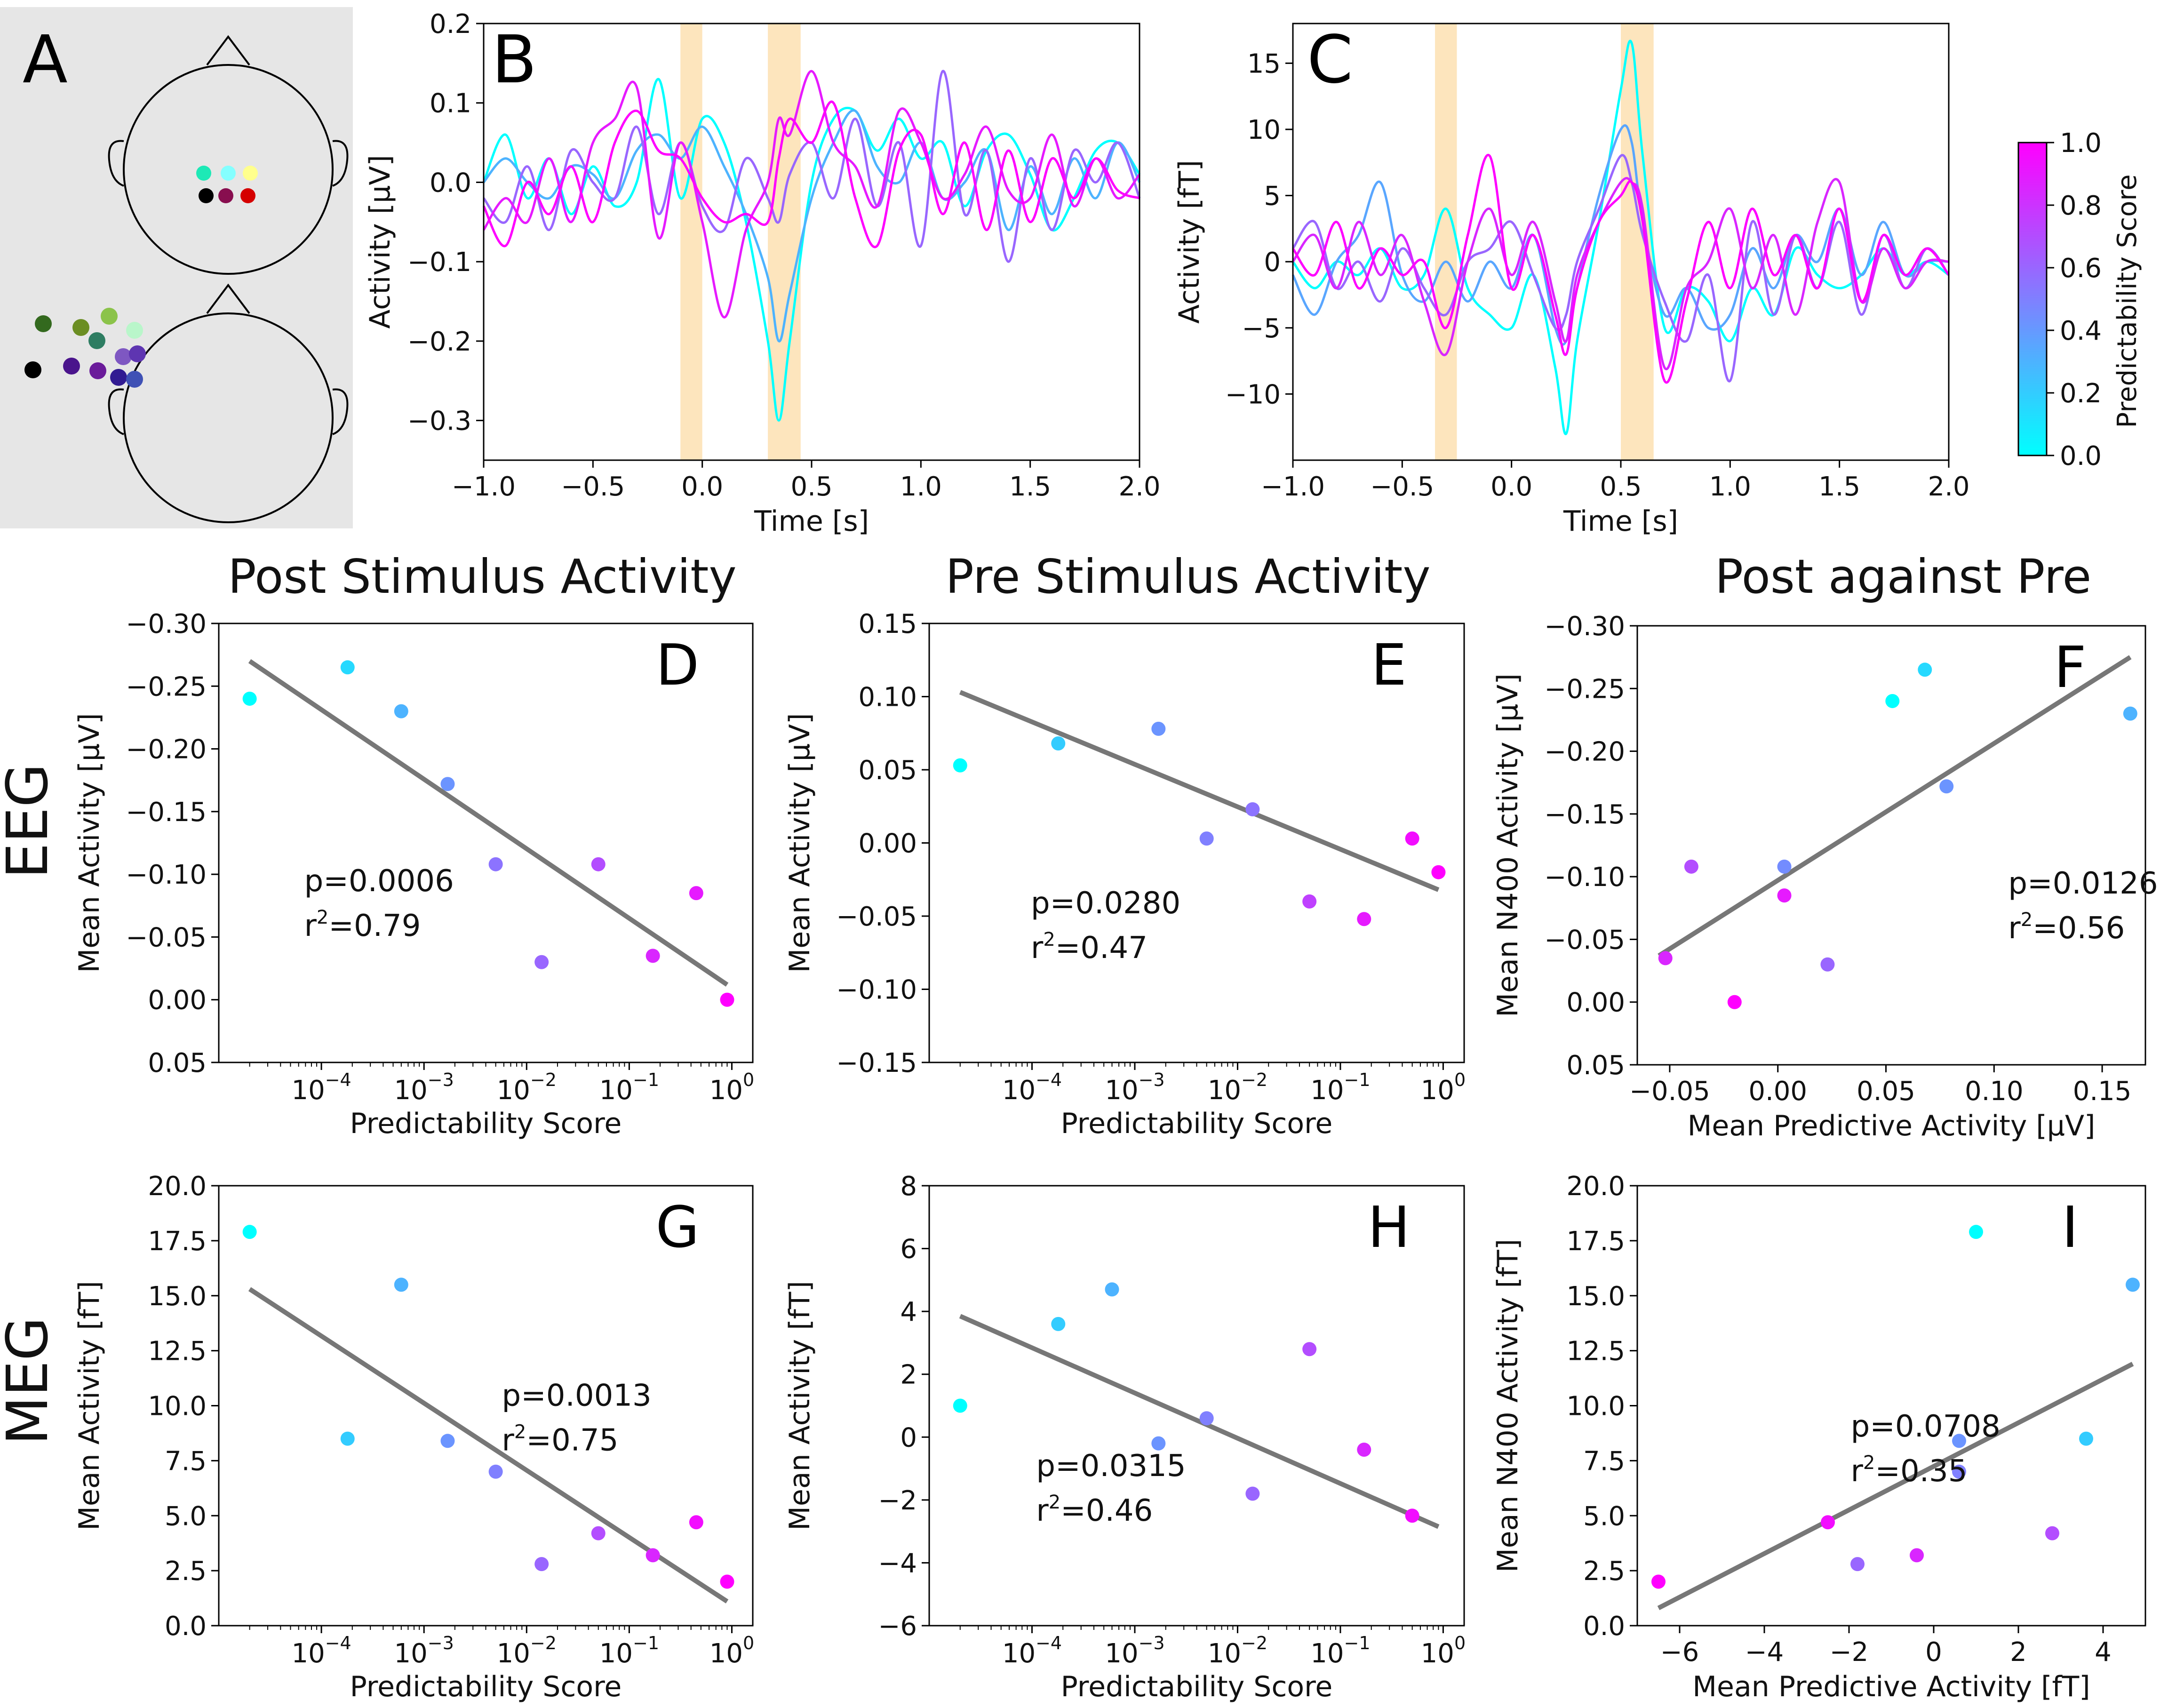  I want to click on x-tick-label: 4, so click(2103, 1652).